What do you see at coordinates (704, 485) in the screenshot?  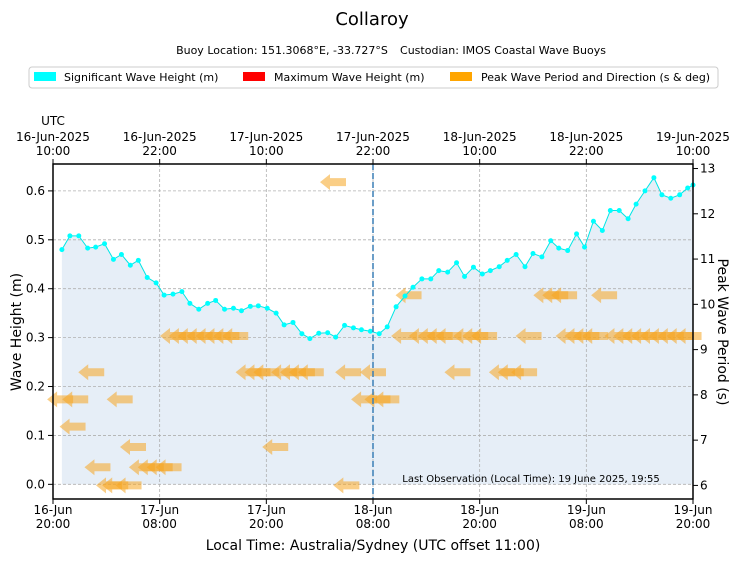 I see `y2-tick-label: 6` at bounding box center [704, 485].